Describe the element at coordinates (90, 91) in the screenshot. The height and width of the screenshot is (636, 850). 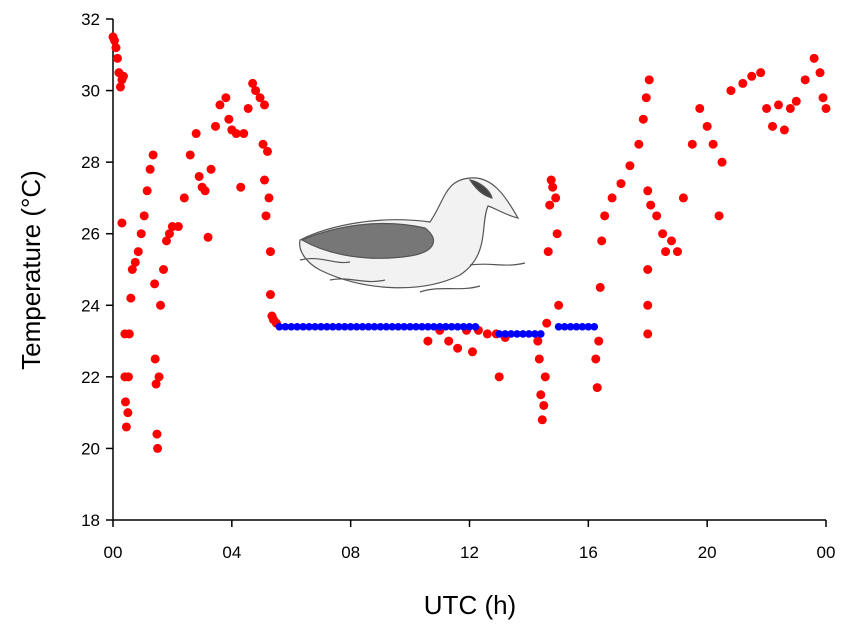
I see `y-tick-label: 30` at that location.